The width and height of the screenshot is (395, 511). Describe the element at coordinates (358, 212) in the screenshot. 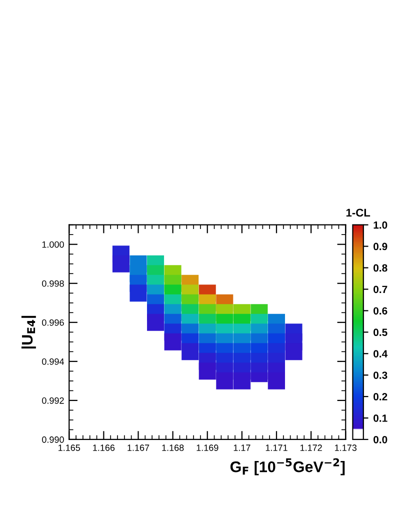

I see `color-bar-title: 1-CL` at that location.